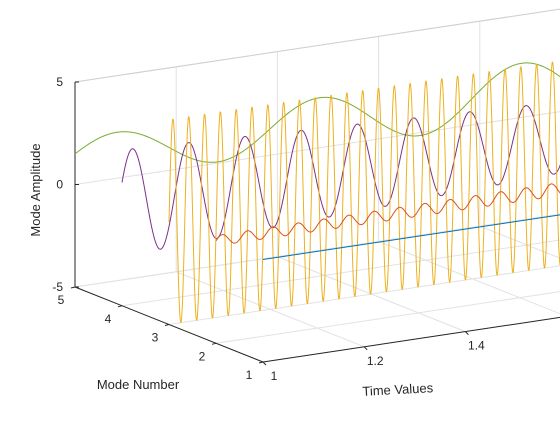  What do you see at coordinates (375, 361) in the screenshot?
I see `x-tick-label: 1.2` at bounding box center [375, 361].